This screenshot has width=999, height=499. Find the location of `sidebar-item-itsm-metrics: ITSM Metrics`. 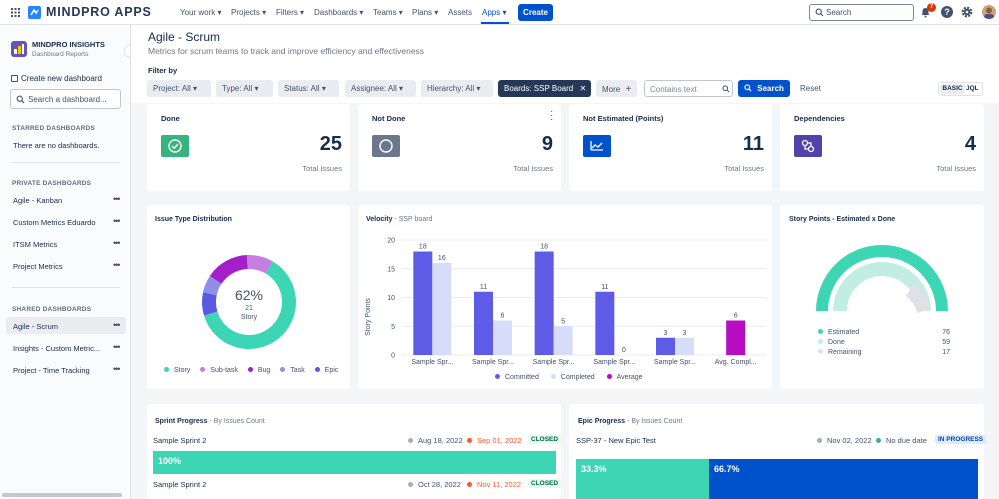

sidebar-item-itsm-metrics: ITSM Metrics is located at coordinates (35, 244).